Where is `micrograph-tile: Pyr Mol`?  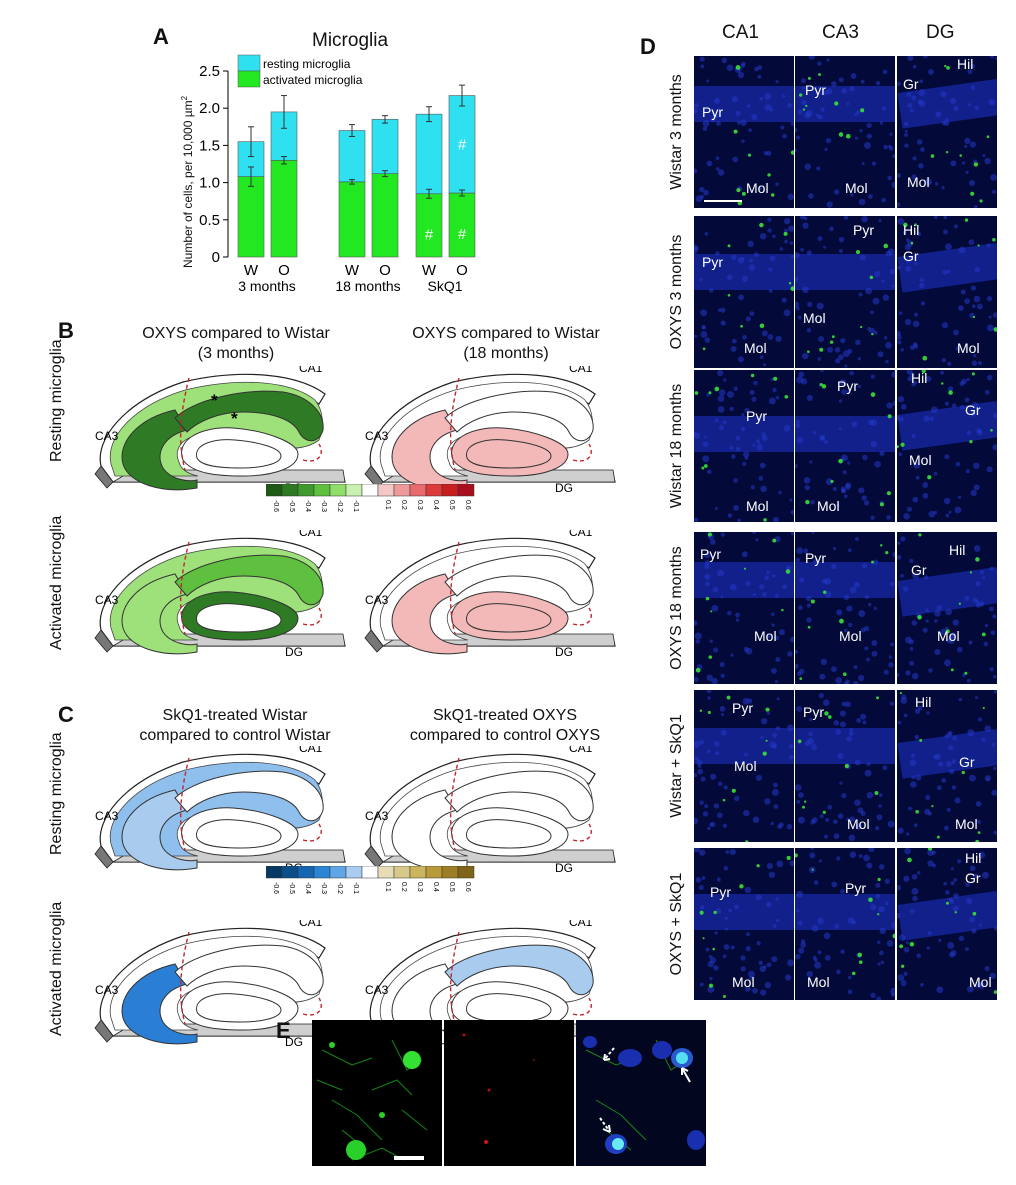
micrograph-tile: Pyr Mol is located at coordinates (744, 292).